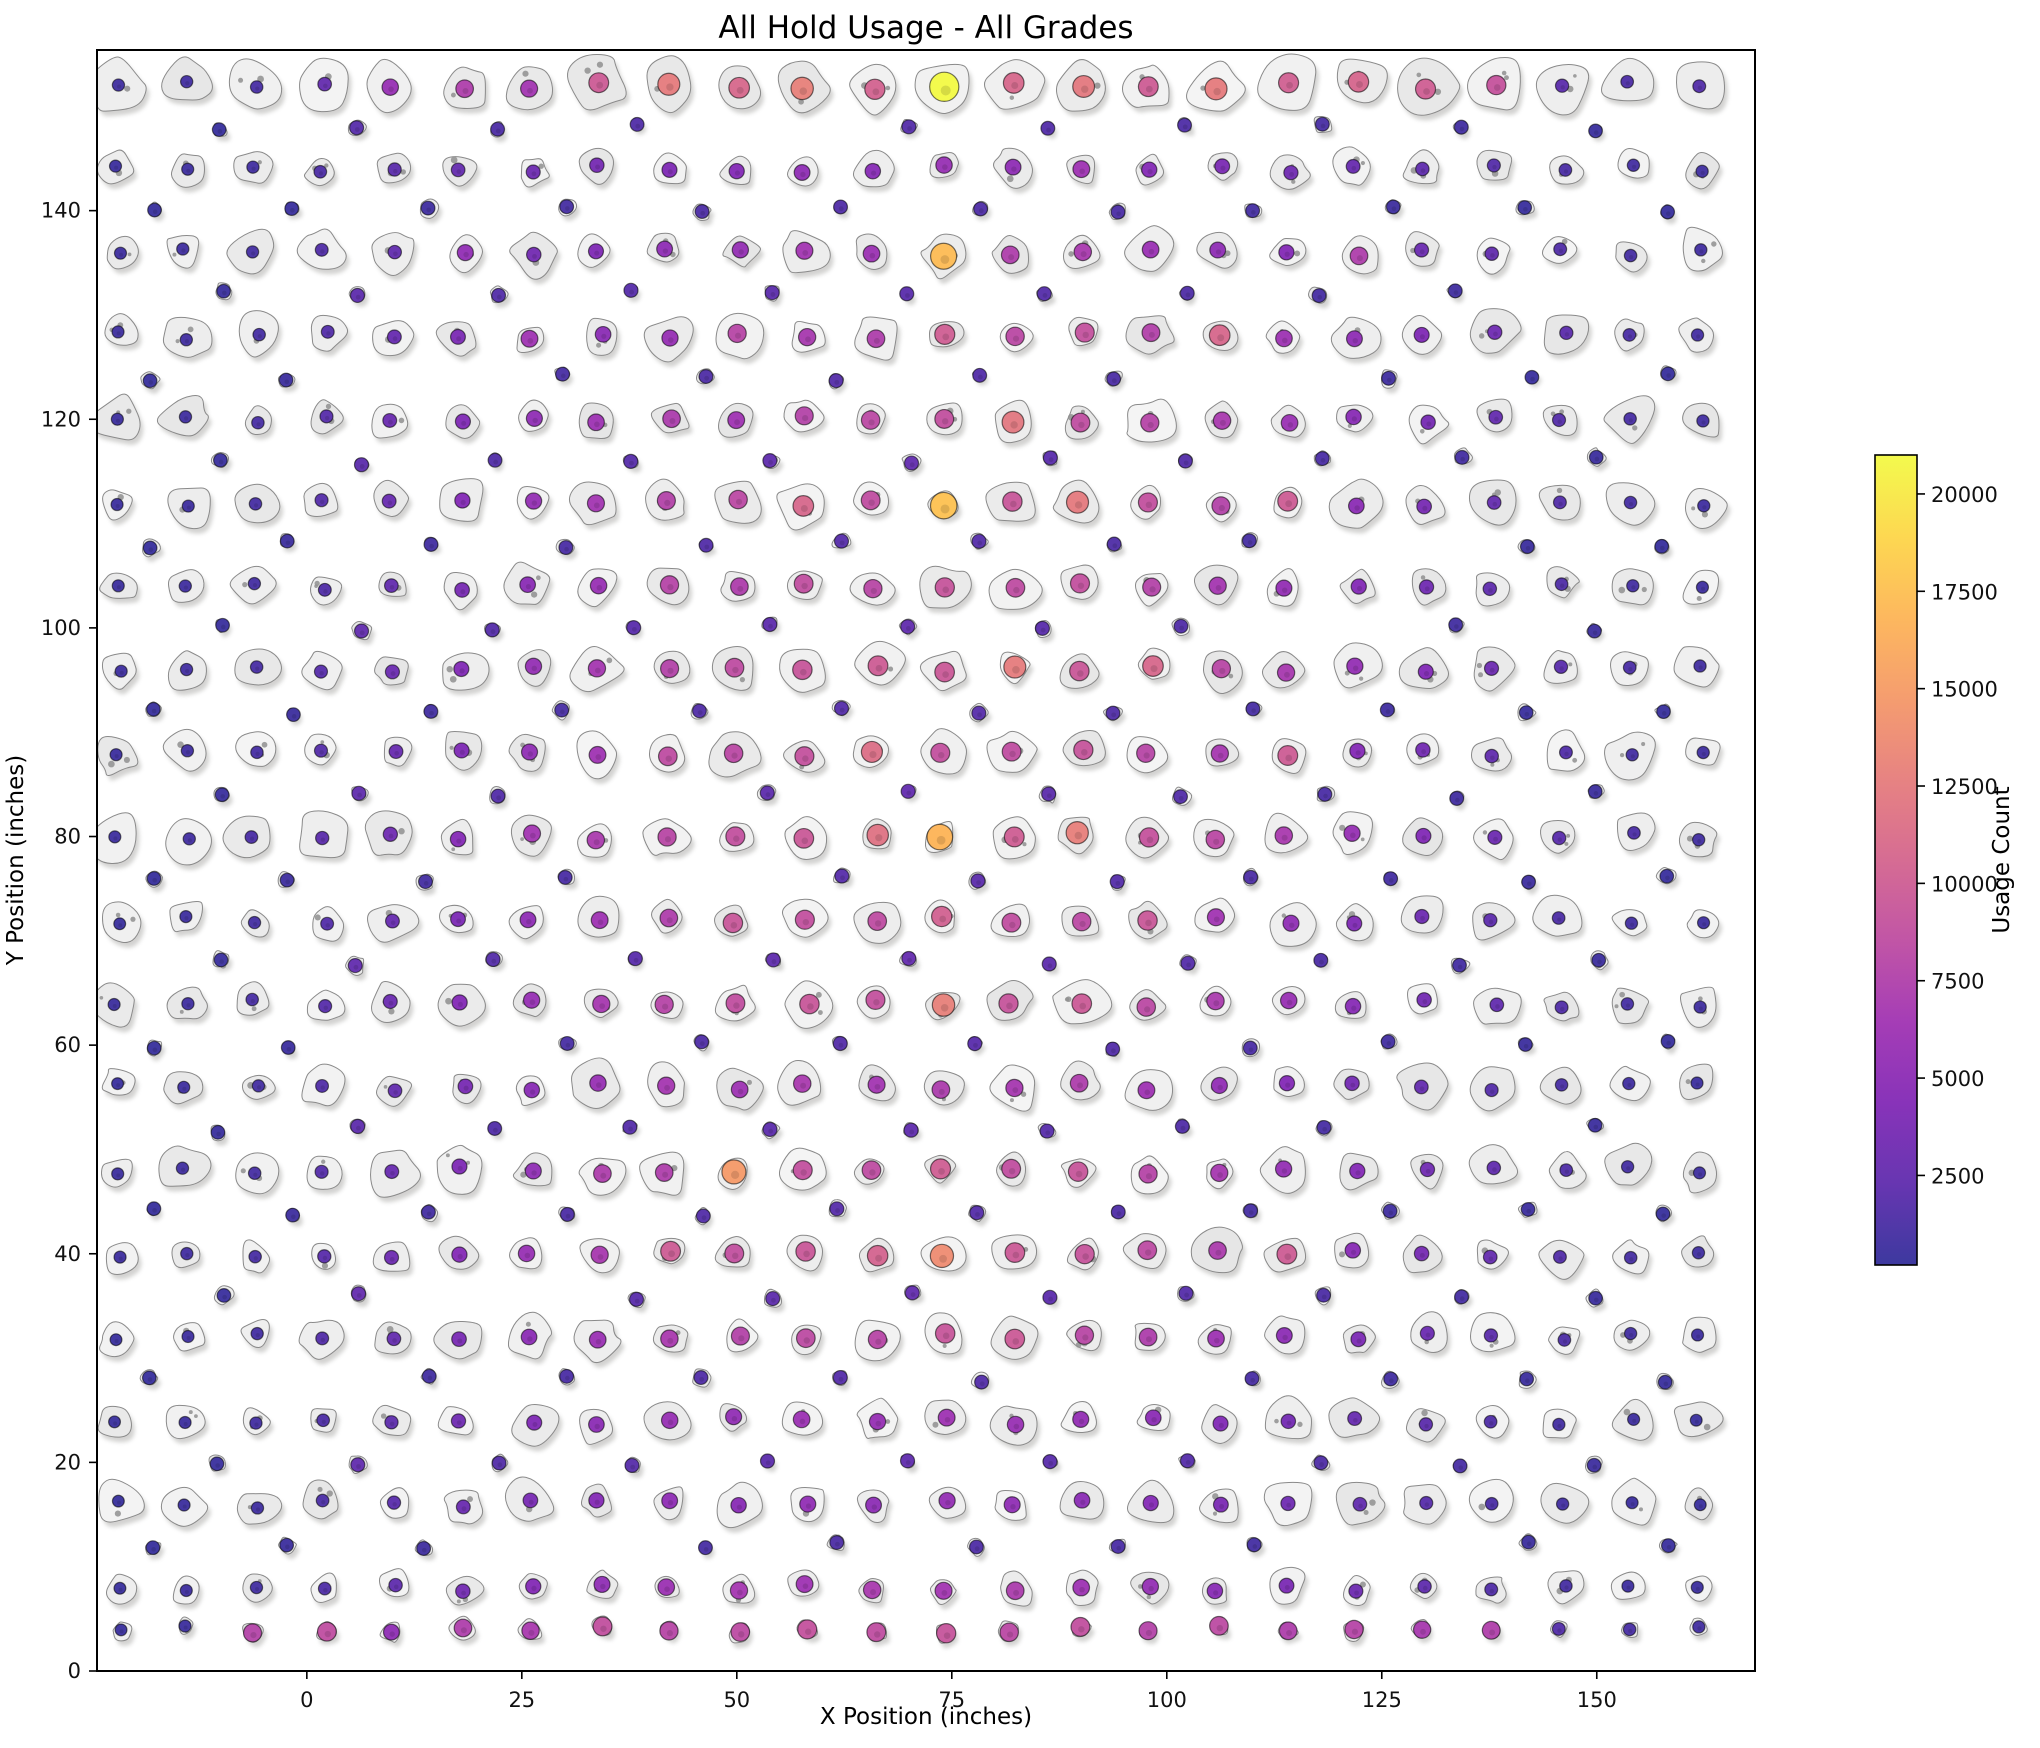 Image resolution: width=2040 pixels, height=1748 pixels. I want to click on x-tick-label: 150, so click(1597, 1700).